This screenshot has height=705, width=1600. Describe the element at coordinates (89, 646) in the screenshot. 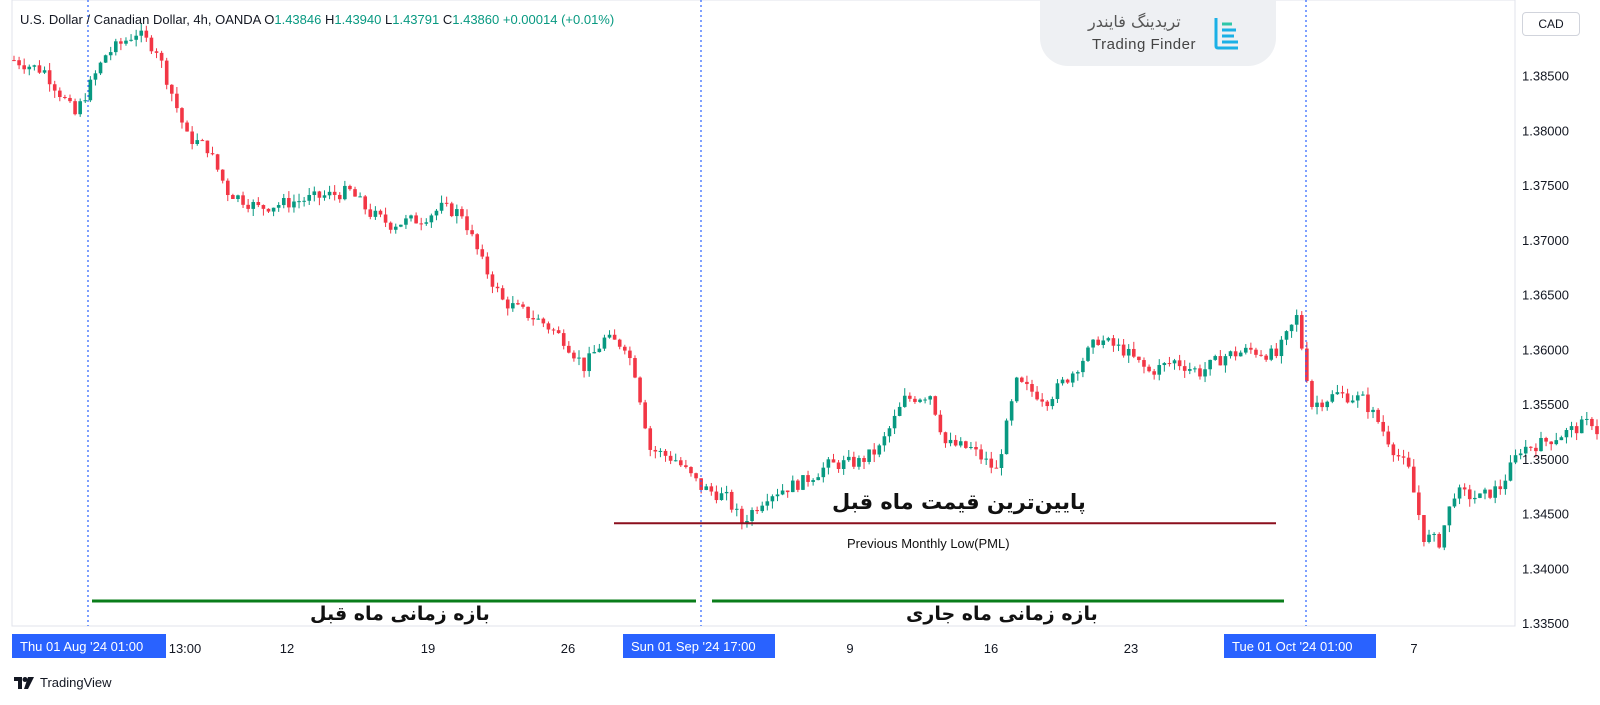

I see `x-highlight-aug: Thu 01 Aug '24 01:00` at that location.